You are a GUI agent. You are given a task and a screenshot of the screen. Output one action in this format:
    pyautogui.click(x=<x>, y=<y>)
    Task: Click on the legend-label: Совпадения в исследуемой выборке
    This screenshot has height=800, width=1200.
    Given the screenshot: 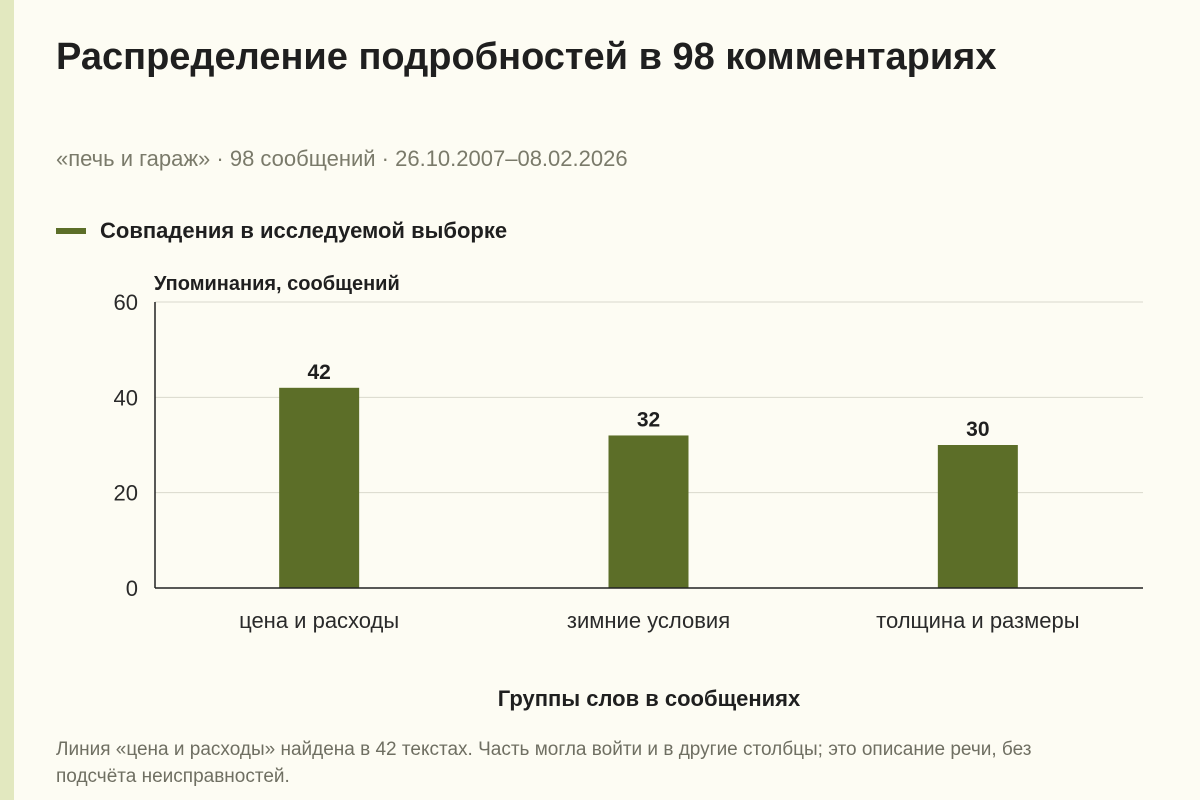 What is the action you would take?
    pyautogui.click(x=304, y=230)
    